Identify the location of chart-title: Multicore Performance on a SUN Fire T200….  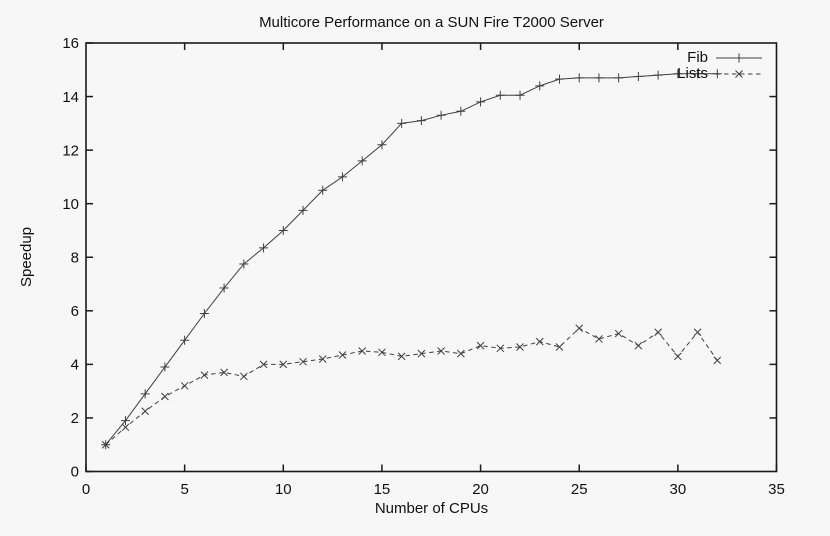
(431, 22).